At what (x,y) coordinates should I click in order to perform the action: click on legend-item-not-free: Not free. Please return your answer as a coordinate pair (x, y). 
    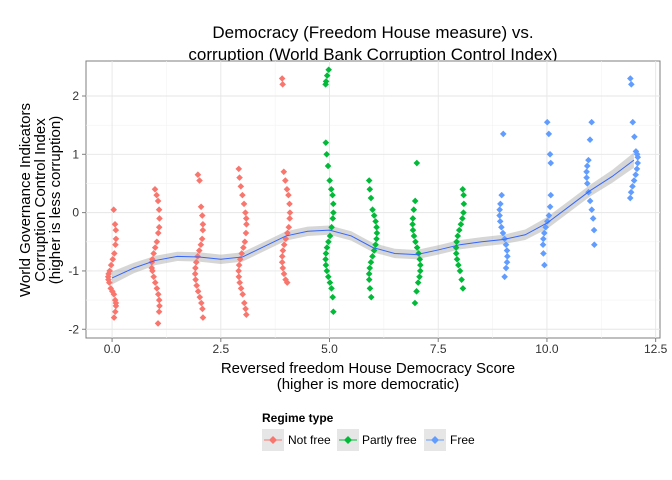
    Looking at the image, I should click on (296, 440).